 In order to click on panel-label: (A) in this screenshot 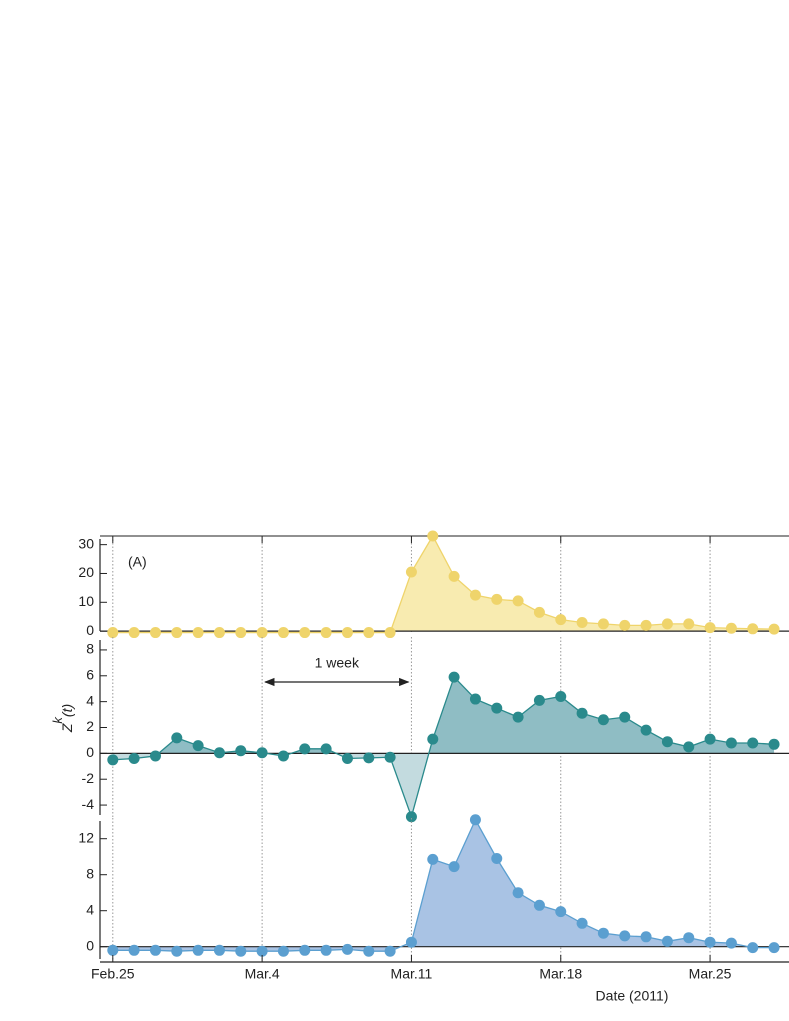, I will do `click(137, 562)`.